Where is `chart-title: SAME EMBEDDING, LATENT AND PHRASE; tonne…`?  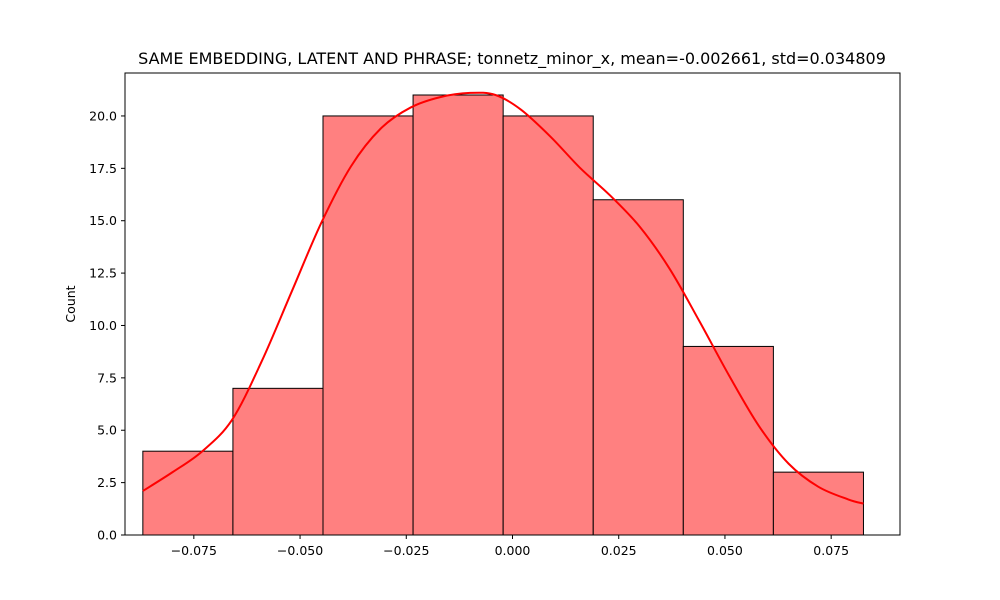 chart-title: SAME EMBEDDING, LATENT AND PHRASE; tonne… is located at coordinates (512, 59).